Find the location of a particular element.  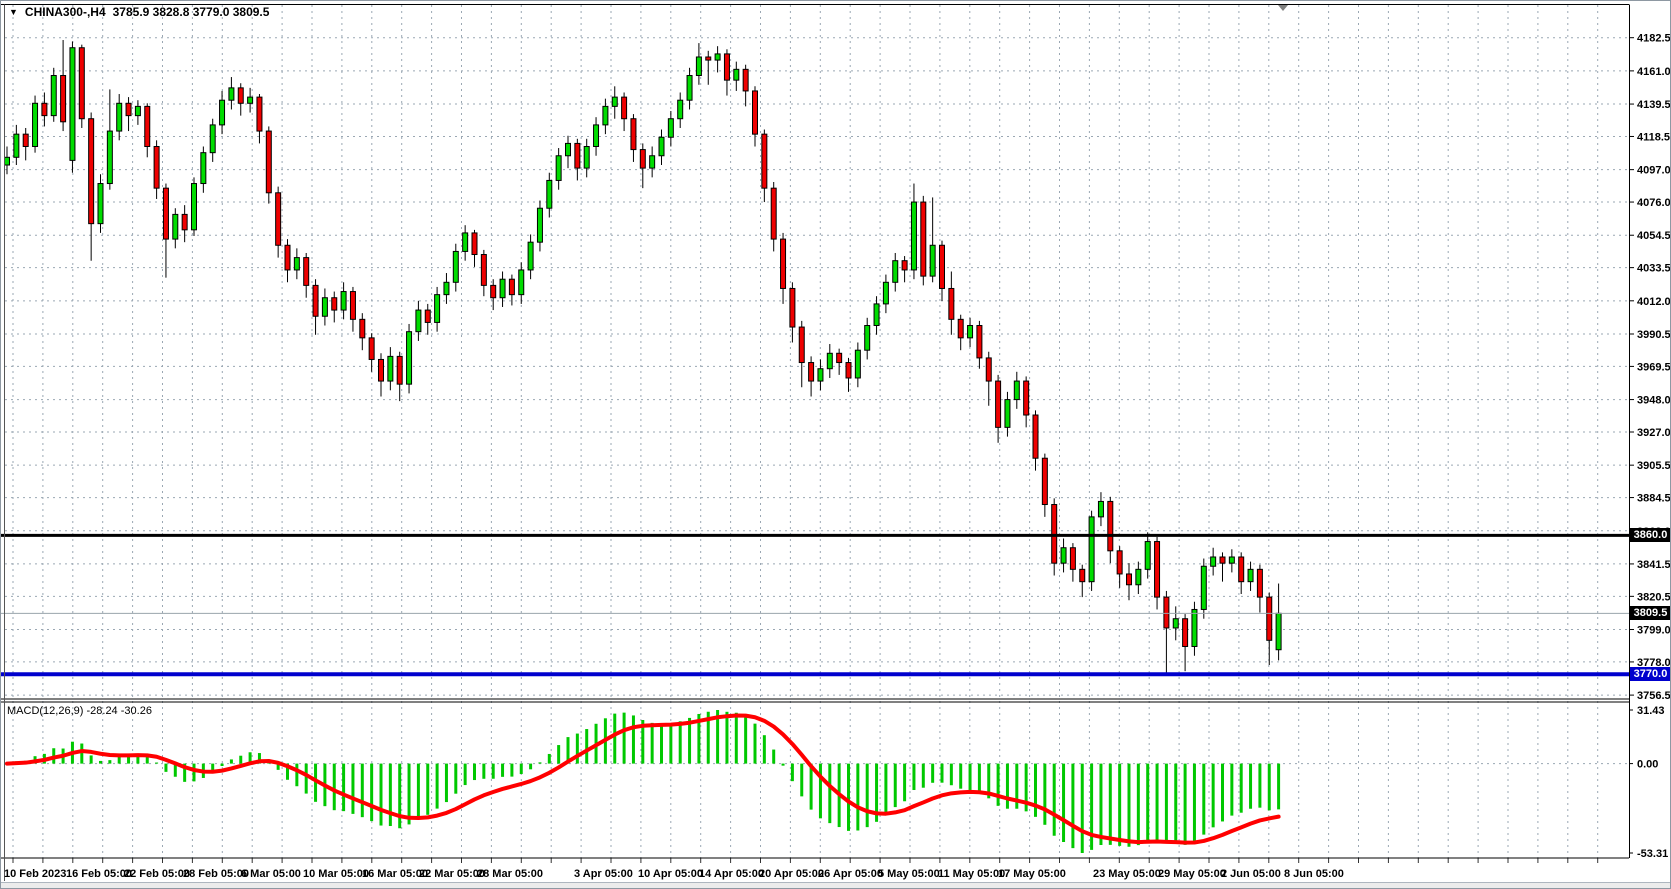

price-axis-label: 3756.5 is located at coordinates (1654, 696).